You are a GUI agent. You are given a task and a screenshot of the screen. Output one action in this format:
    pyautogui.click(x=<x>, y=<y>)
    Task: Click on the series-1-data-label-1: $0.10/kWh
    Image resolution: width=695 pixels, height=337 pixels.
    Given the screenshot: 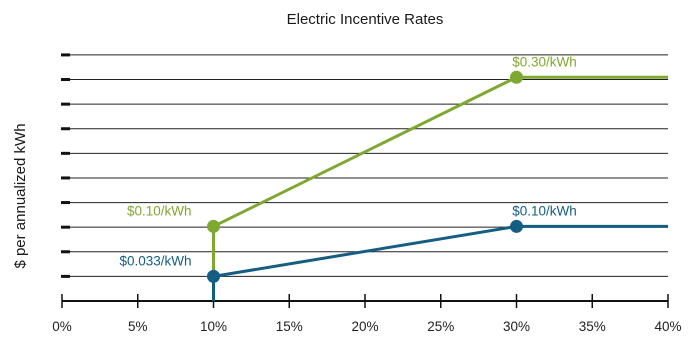 What is the action you would take?
    pyautogui.click(x=544, y=210)
    